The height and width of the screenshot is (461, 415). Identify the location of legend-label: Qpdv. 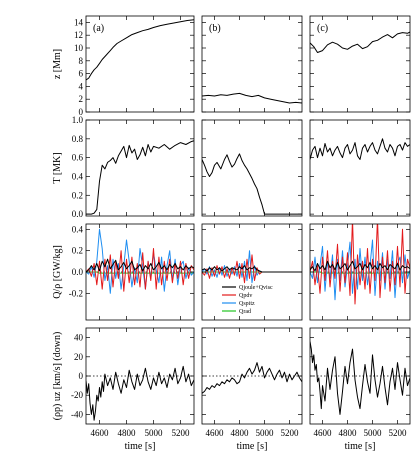
(245, 296).